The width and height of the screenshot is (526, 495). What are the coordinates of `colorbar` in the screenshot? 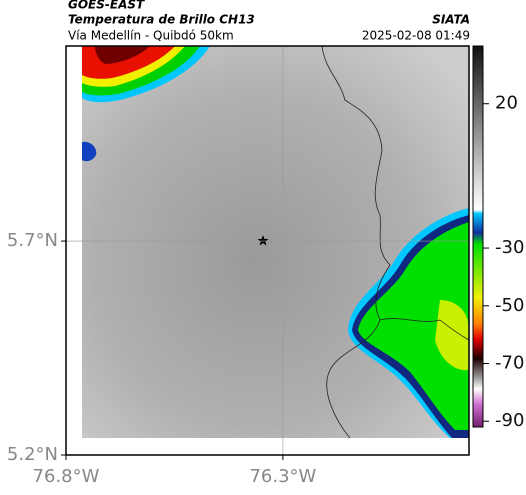 It's located at (478, 236).